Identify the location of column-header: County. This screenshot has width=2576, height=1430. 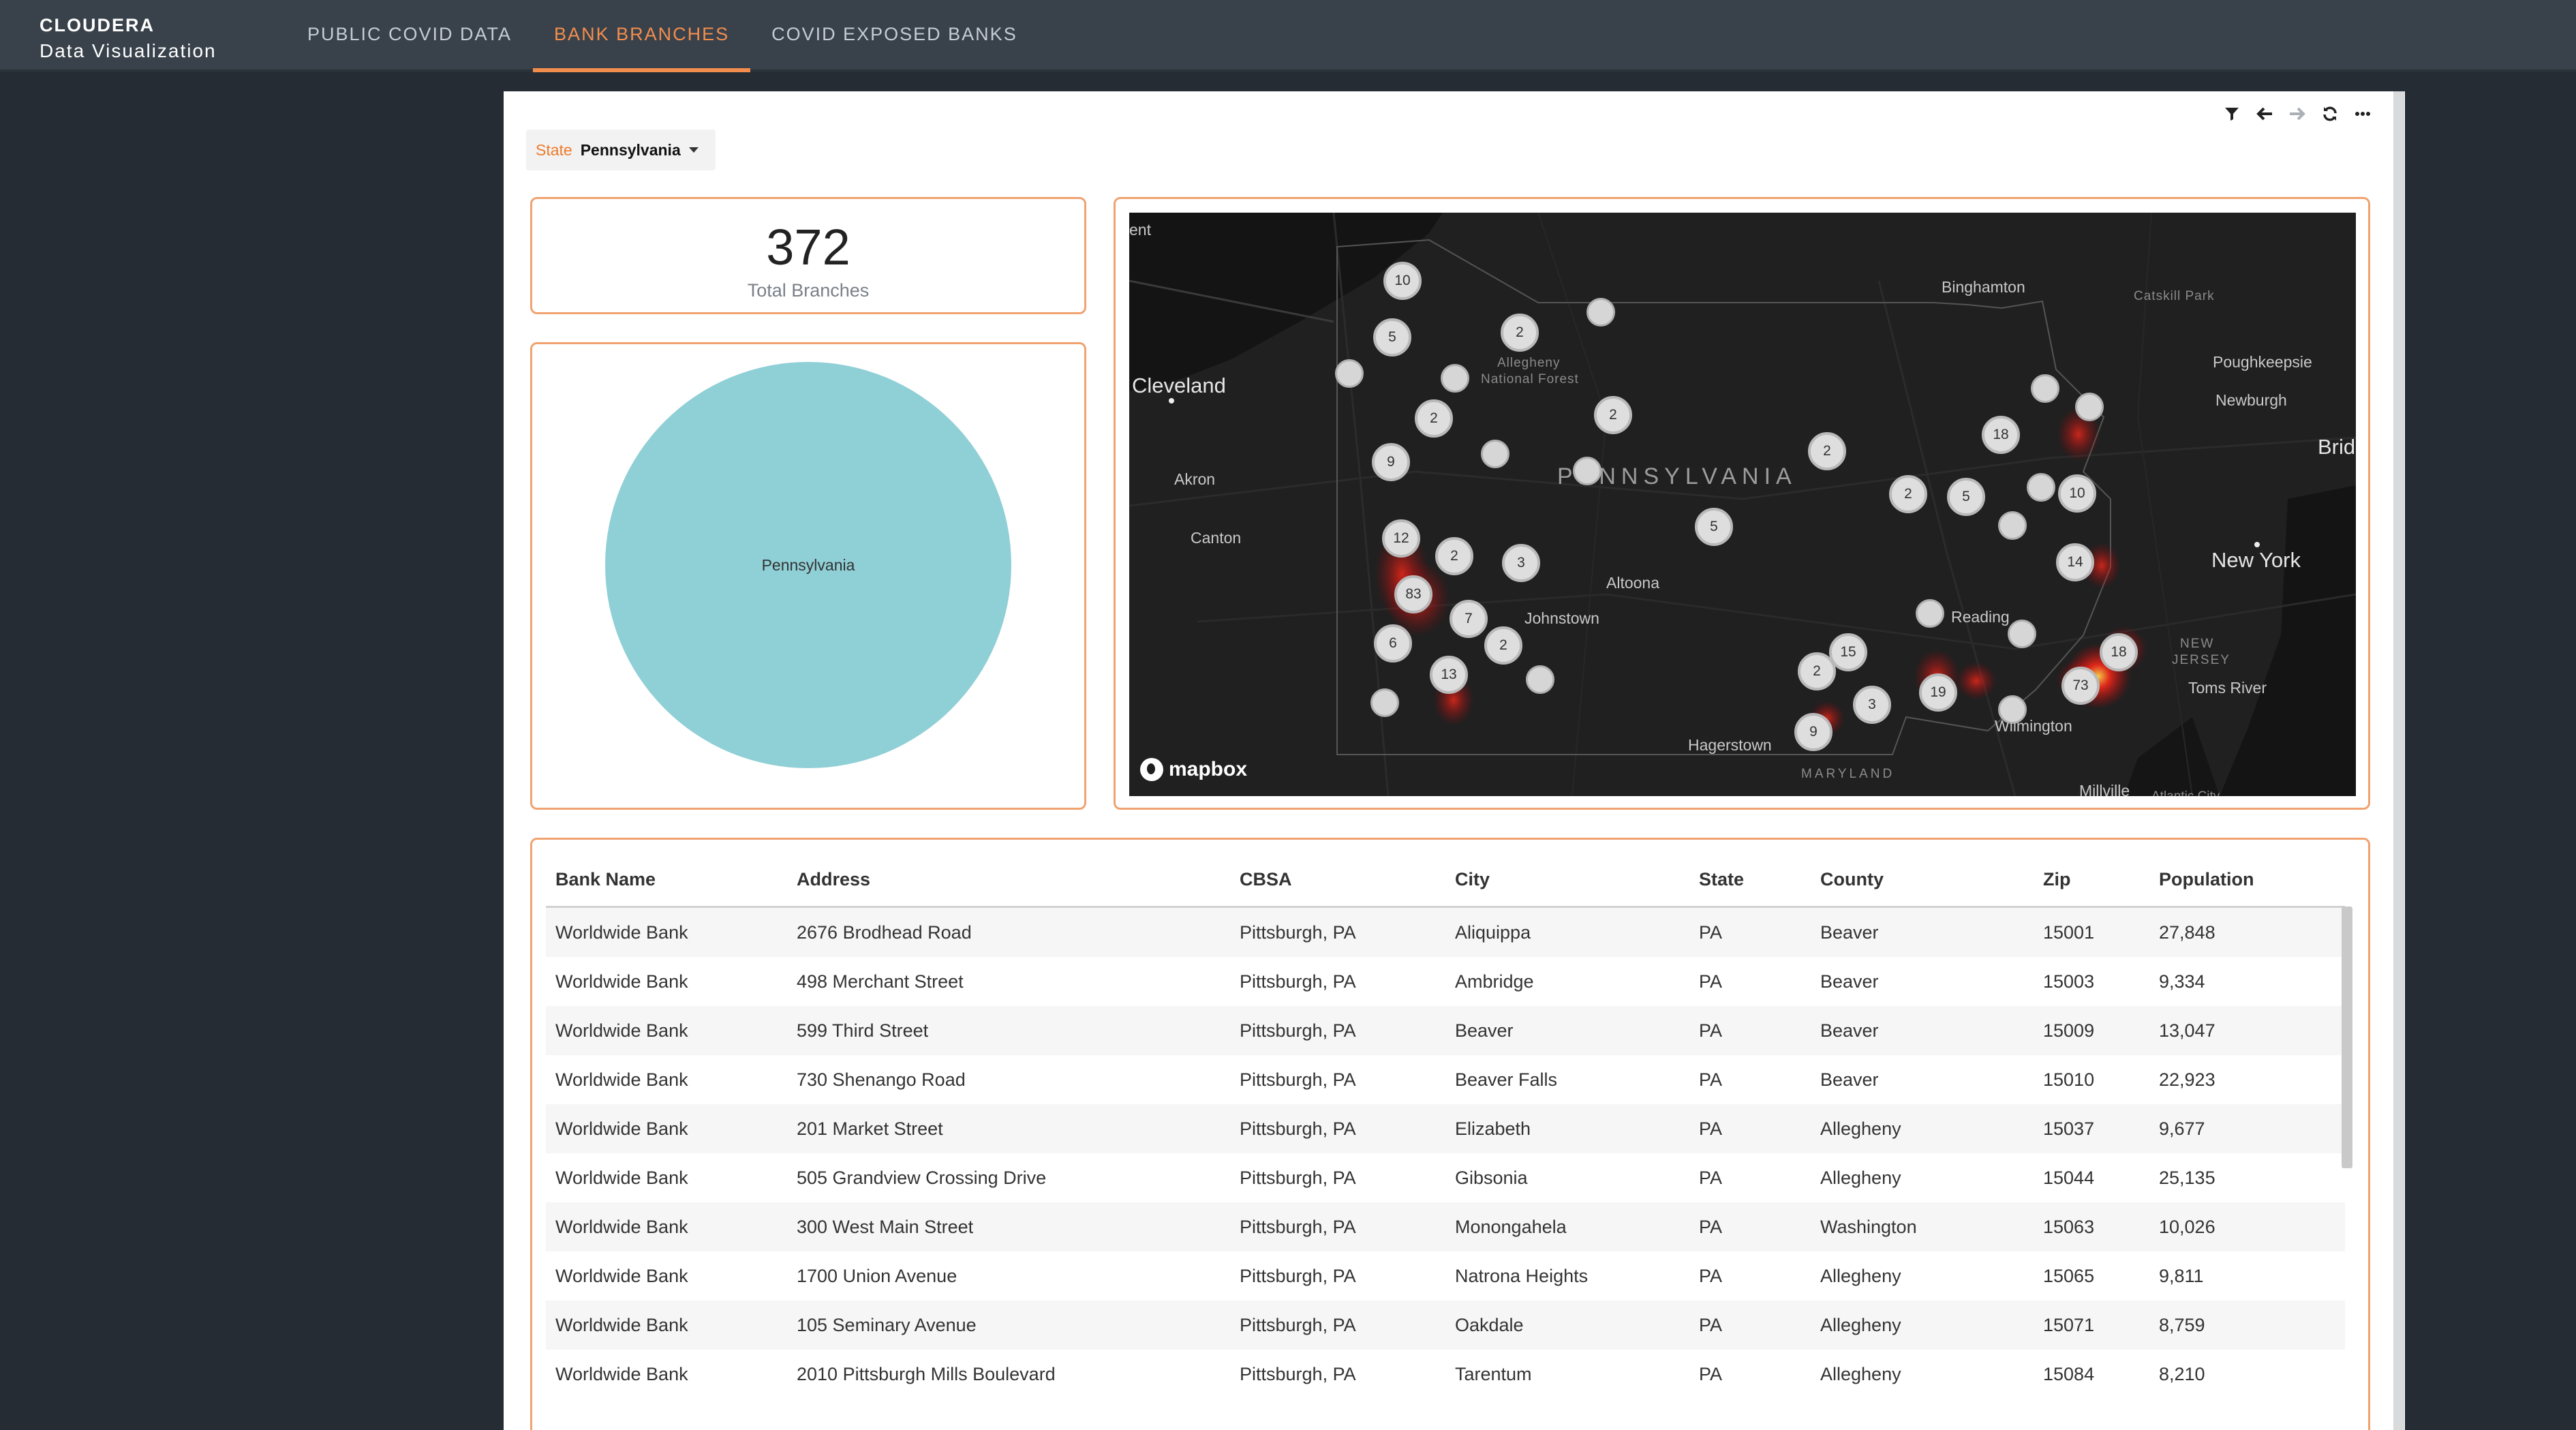
(1852, 879).